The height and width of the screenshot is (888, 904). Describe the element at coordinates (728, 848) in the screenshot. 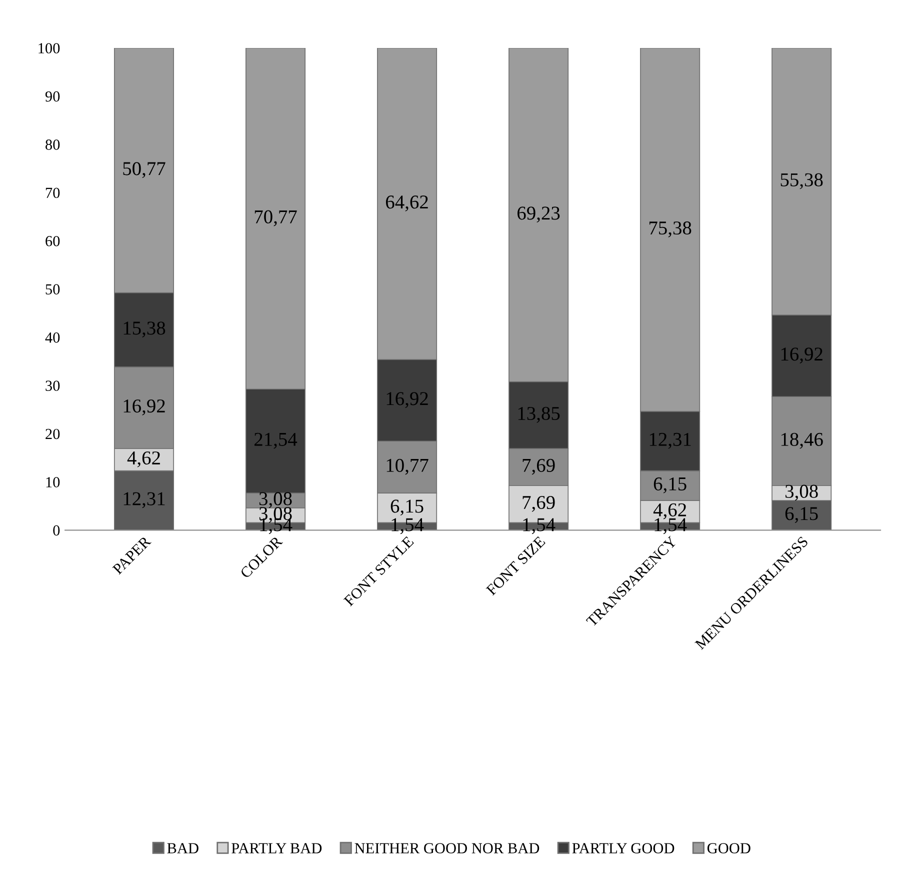

I see `legend-label: GOOD` at that location.